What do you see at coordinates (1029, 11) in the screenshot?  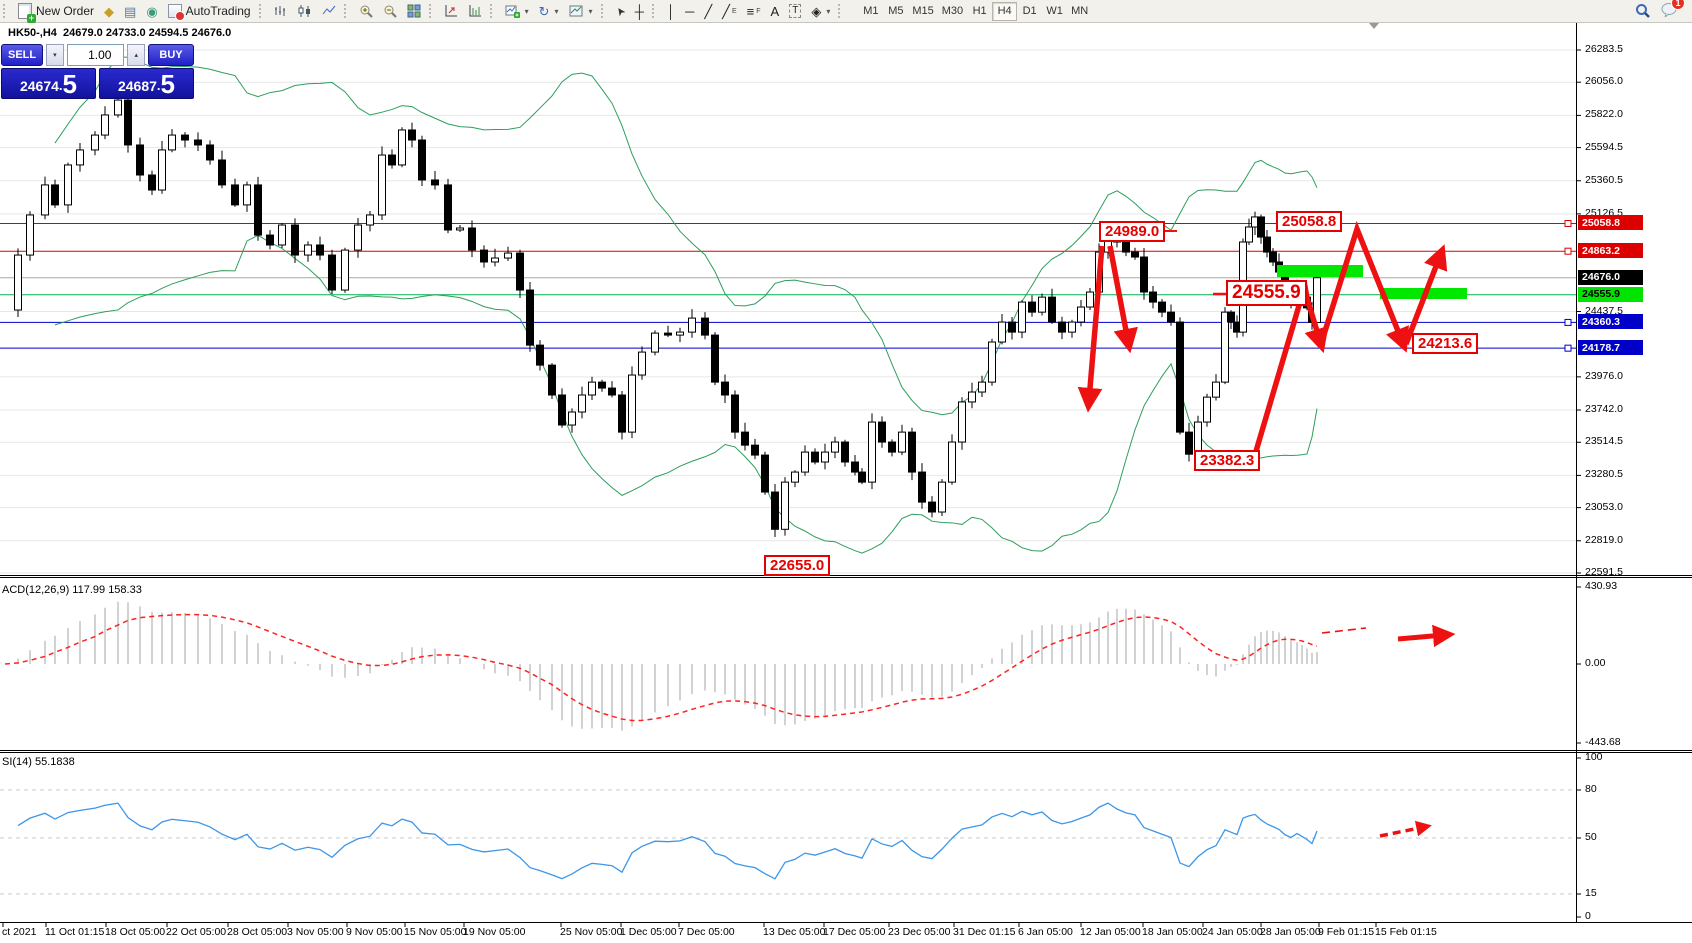 I see `timeframe-d1: D1` at bounding box center [1029, 11].